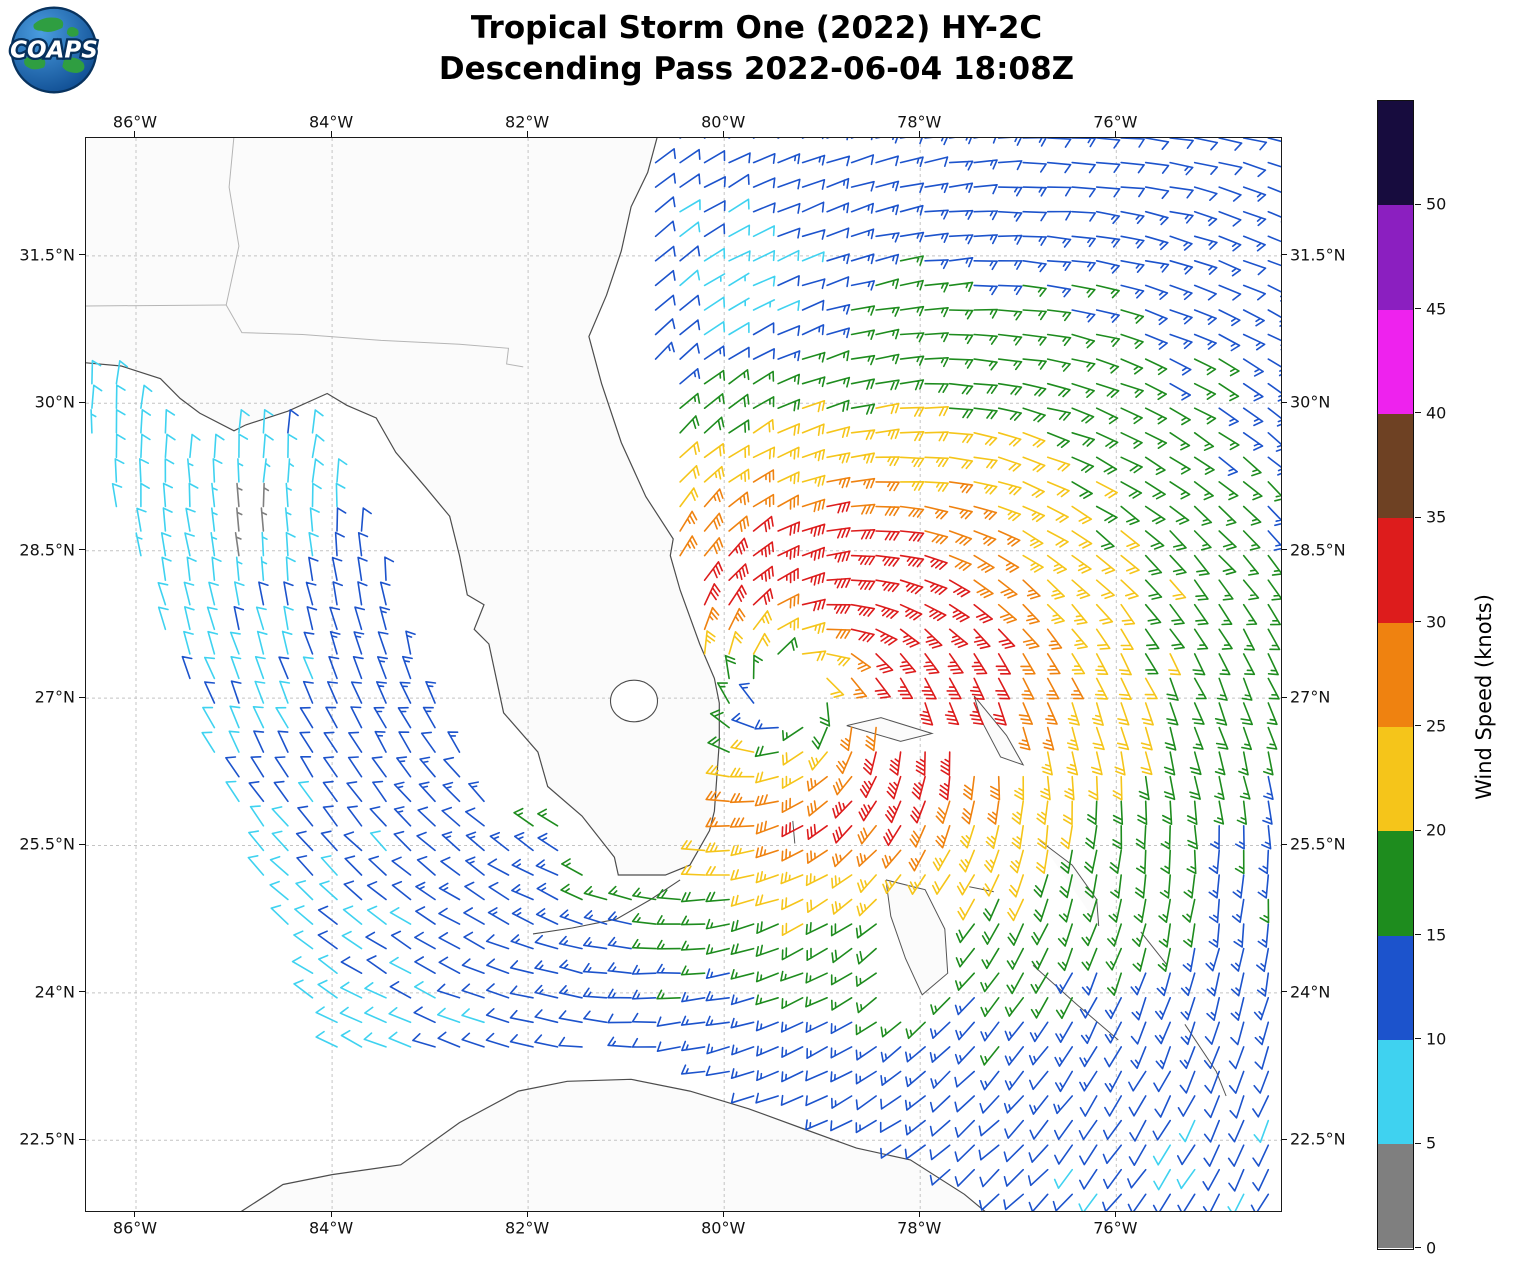 This screenshot has height=1264, width=1513. I want to click on logo-text: COAPS, so click(54, 50).